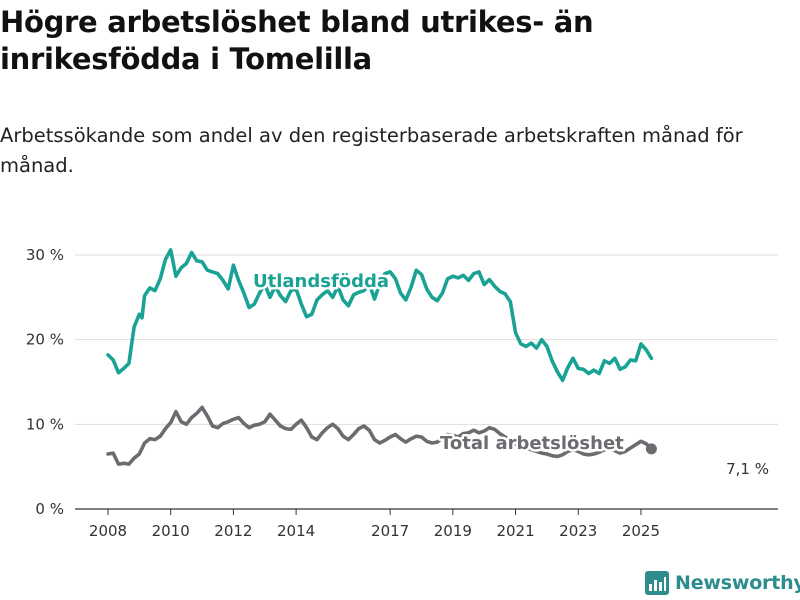  What do you see at coordinates (108, 531) in the screenshot?
I see `x-tick-label: 2008` at bounding box center [108, 531].